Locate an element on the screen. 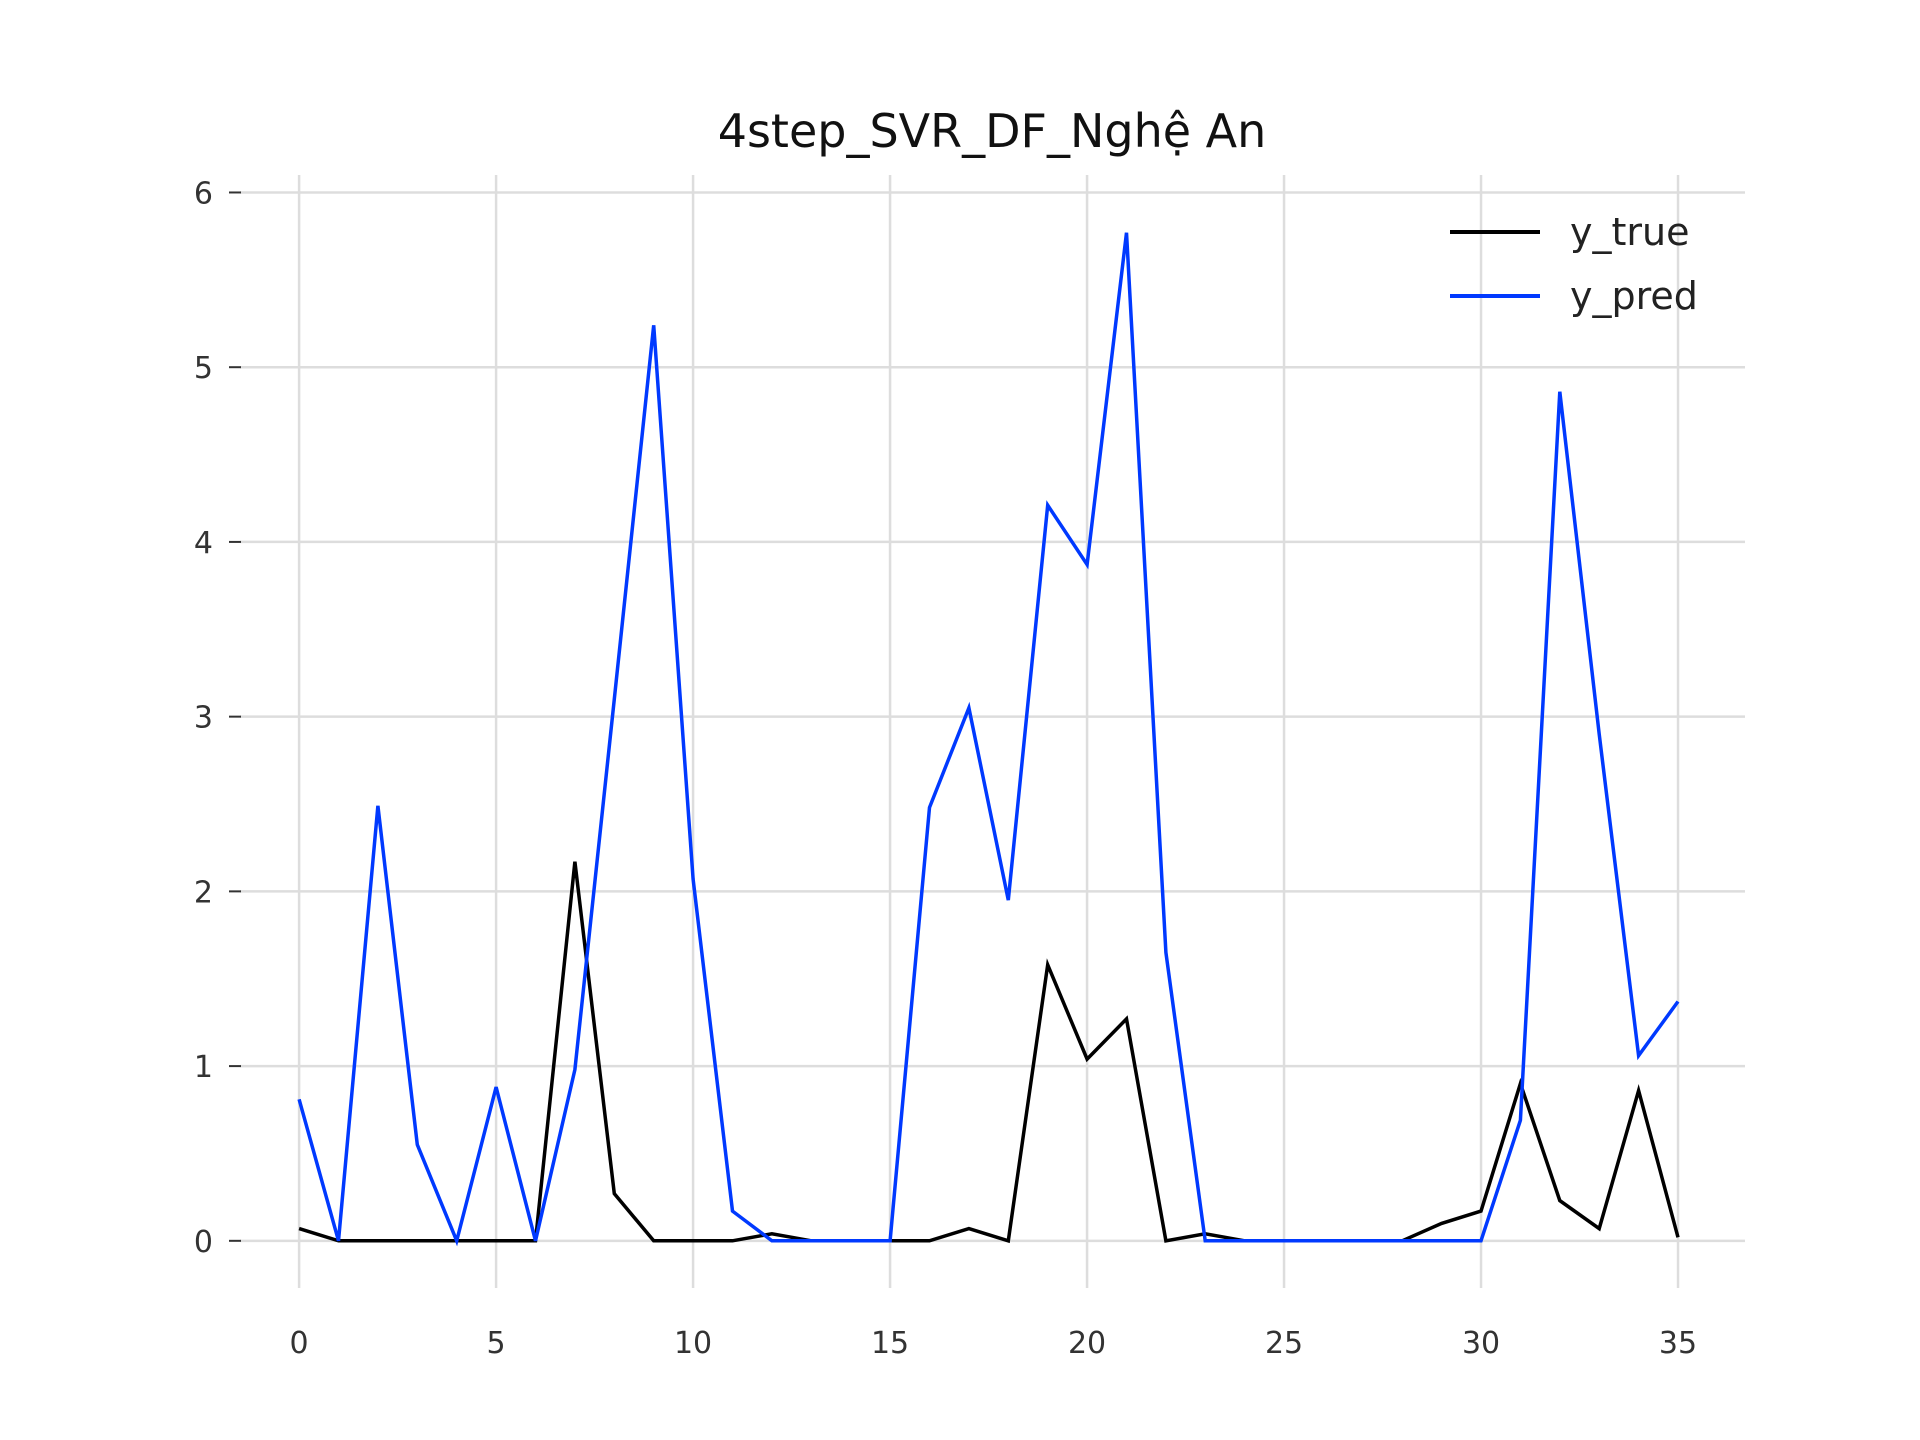  x-tick-label: 30 is located at coordinates (1481, 1343).